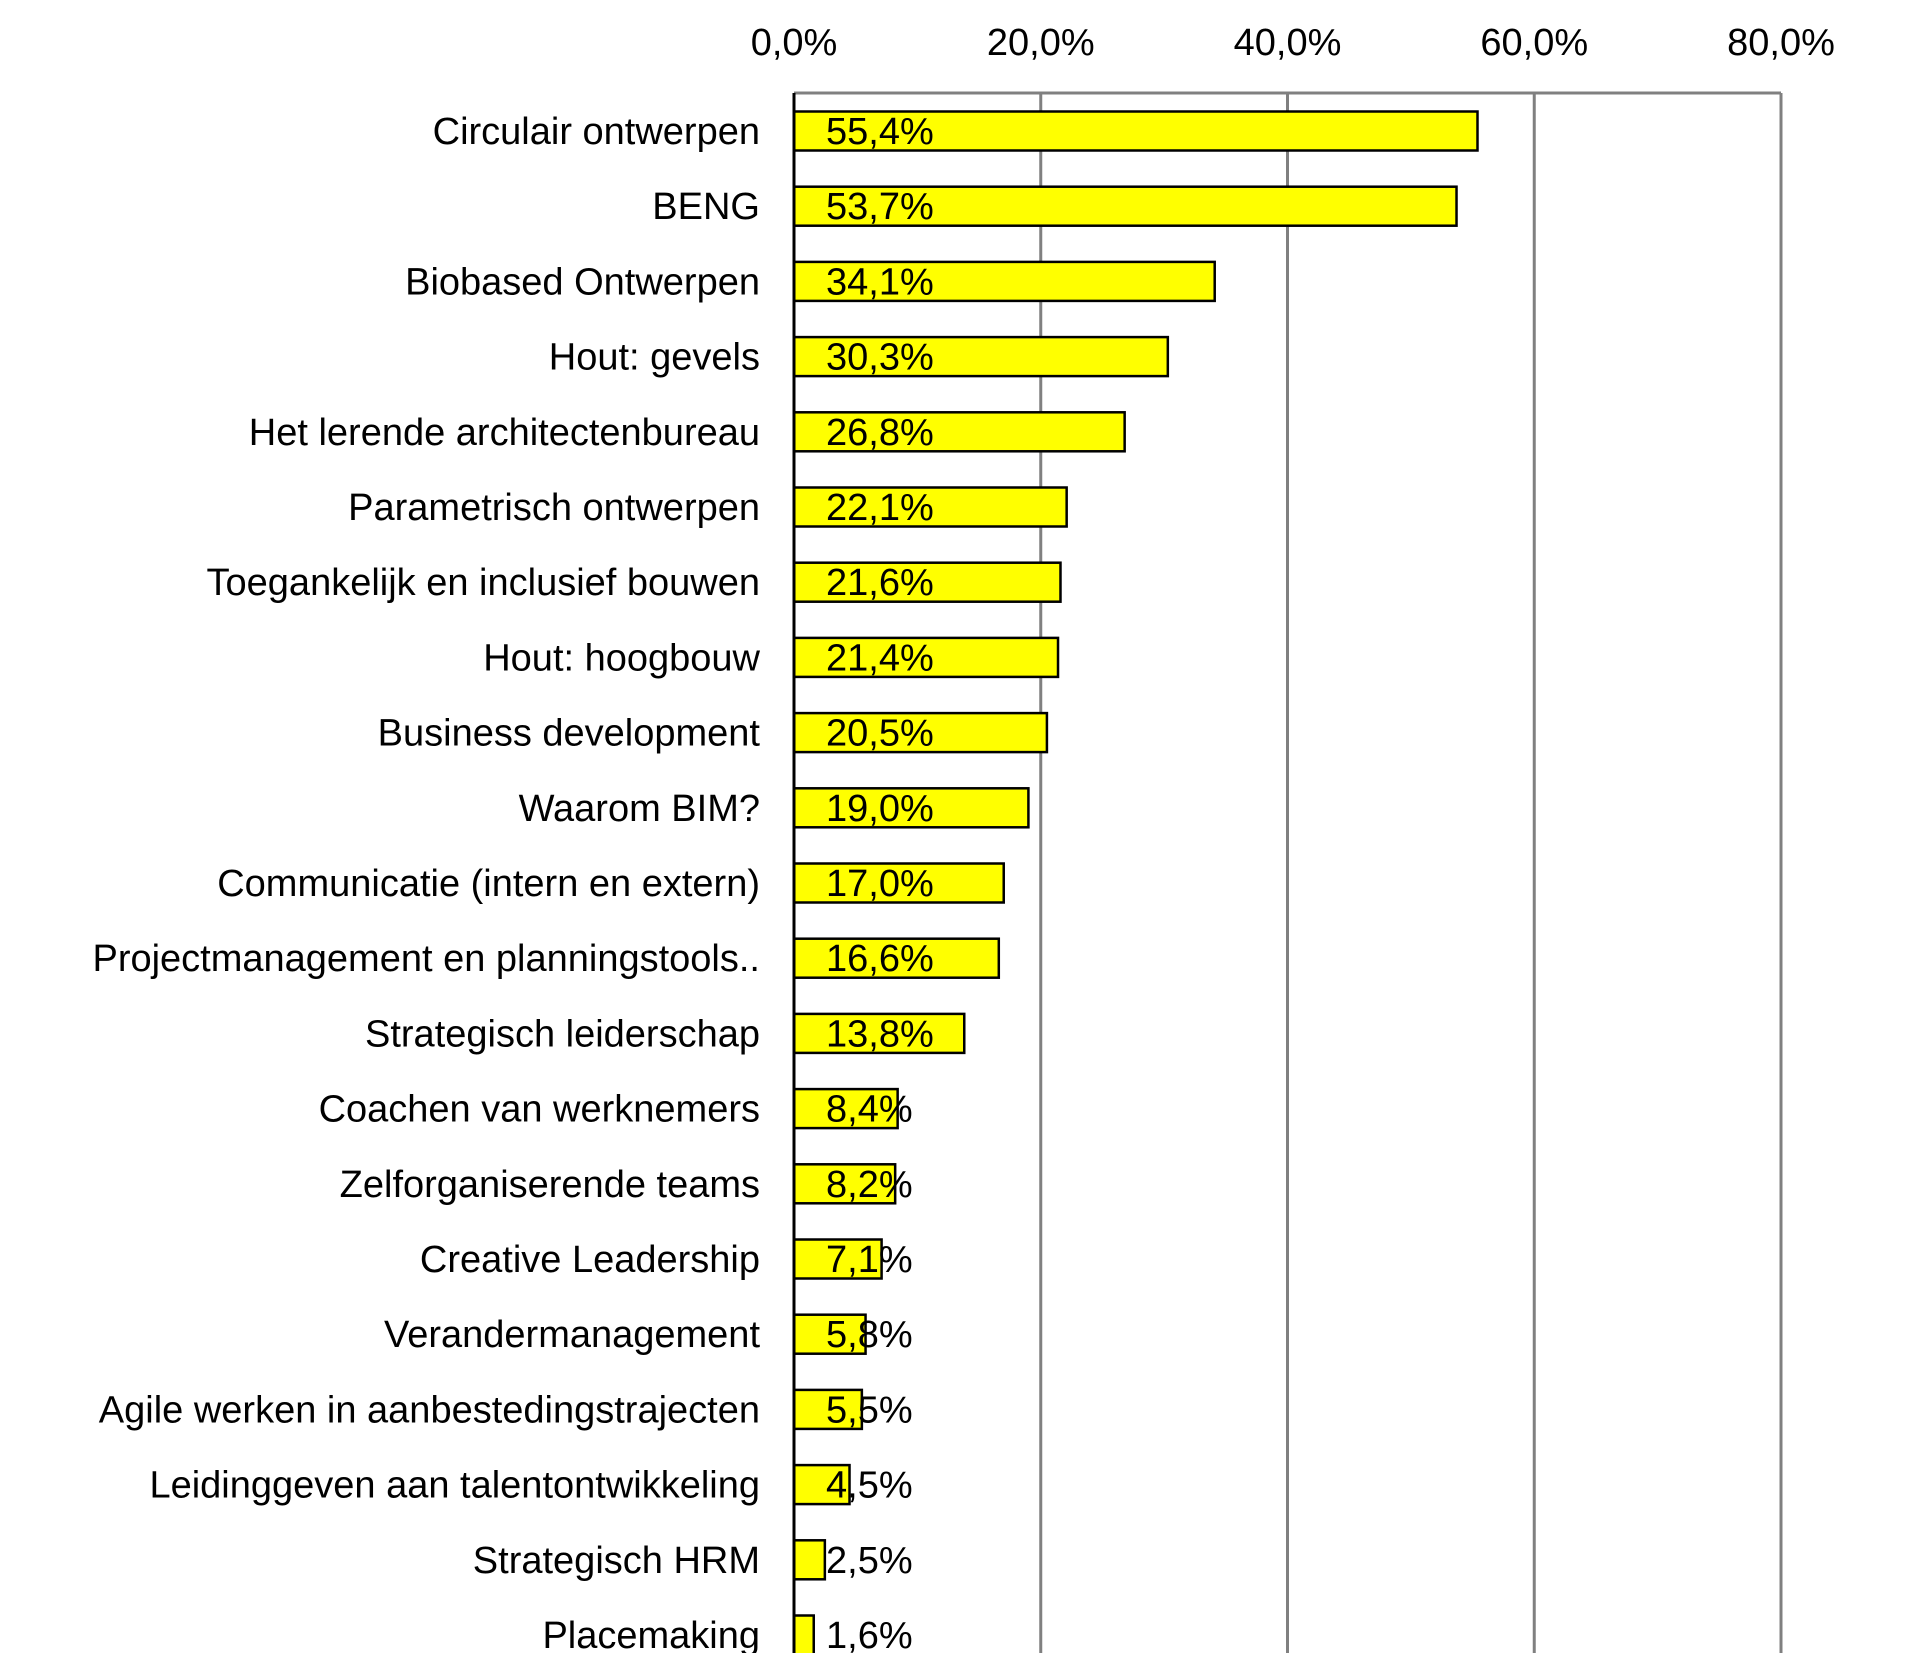 This screenshot has height=1653, width=1920. Describe the element at coordinates (880, 1034) in the screenshot. I see `data-label: 13,8%` at that location.